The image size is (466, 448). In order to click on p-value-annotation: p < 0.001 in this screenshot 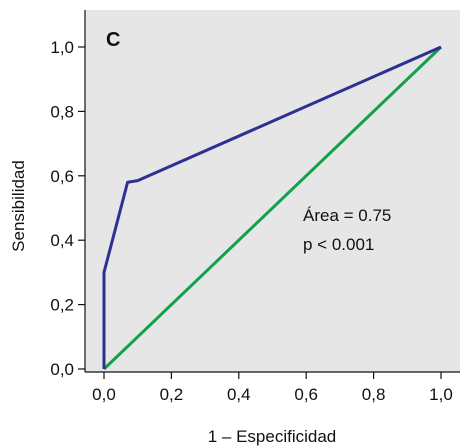, I will do `click(338, 244)`.